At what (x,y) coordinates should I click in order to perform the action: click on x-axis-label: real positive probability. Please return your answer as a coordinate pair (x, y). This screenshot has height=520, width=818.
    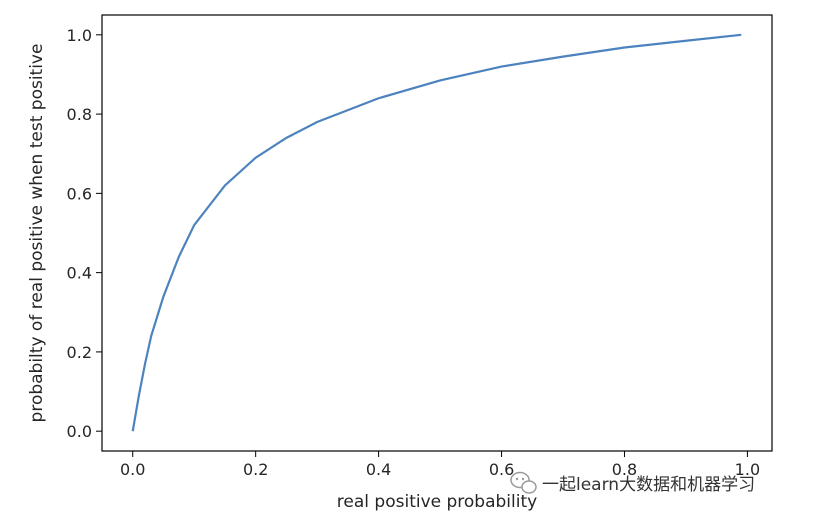
    Looking at the image, I should click on (437, 502).